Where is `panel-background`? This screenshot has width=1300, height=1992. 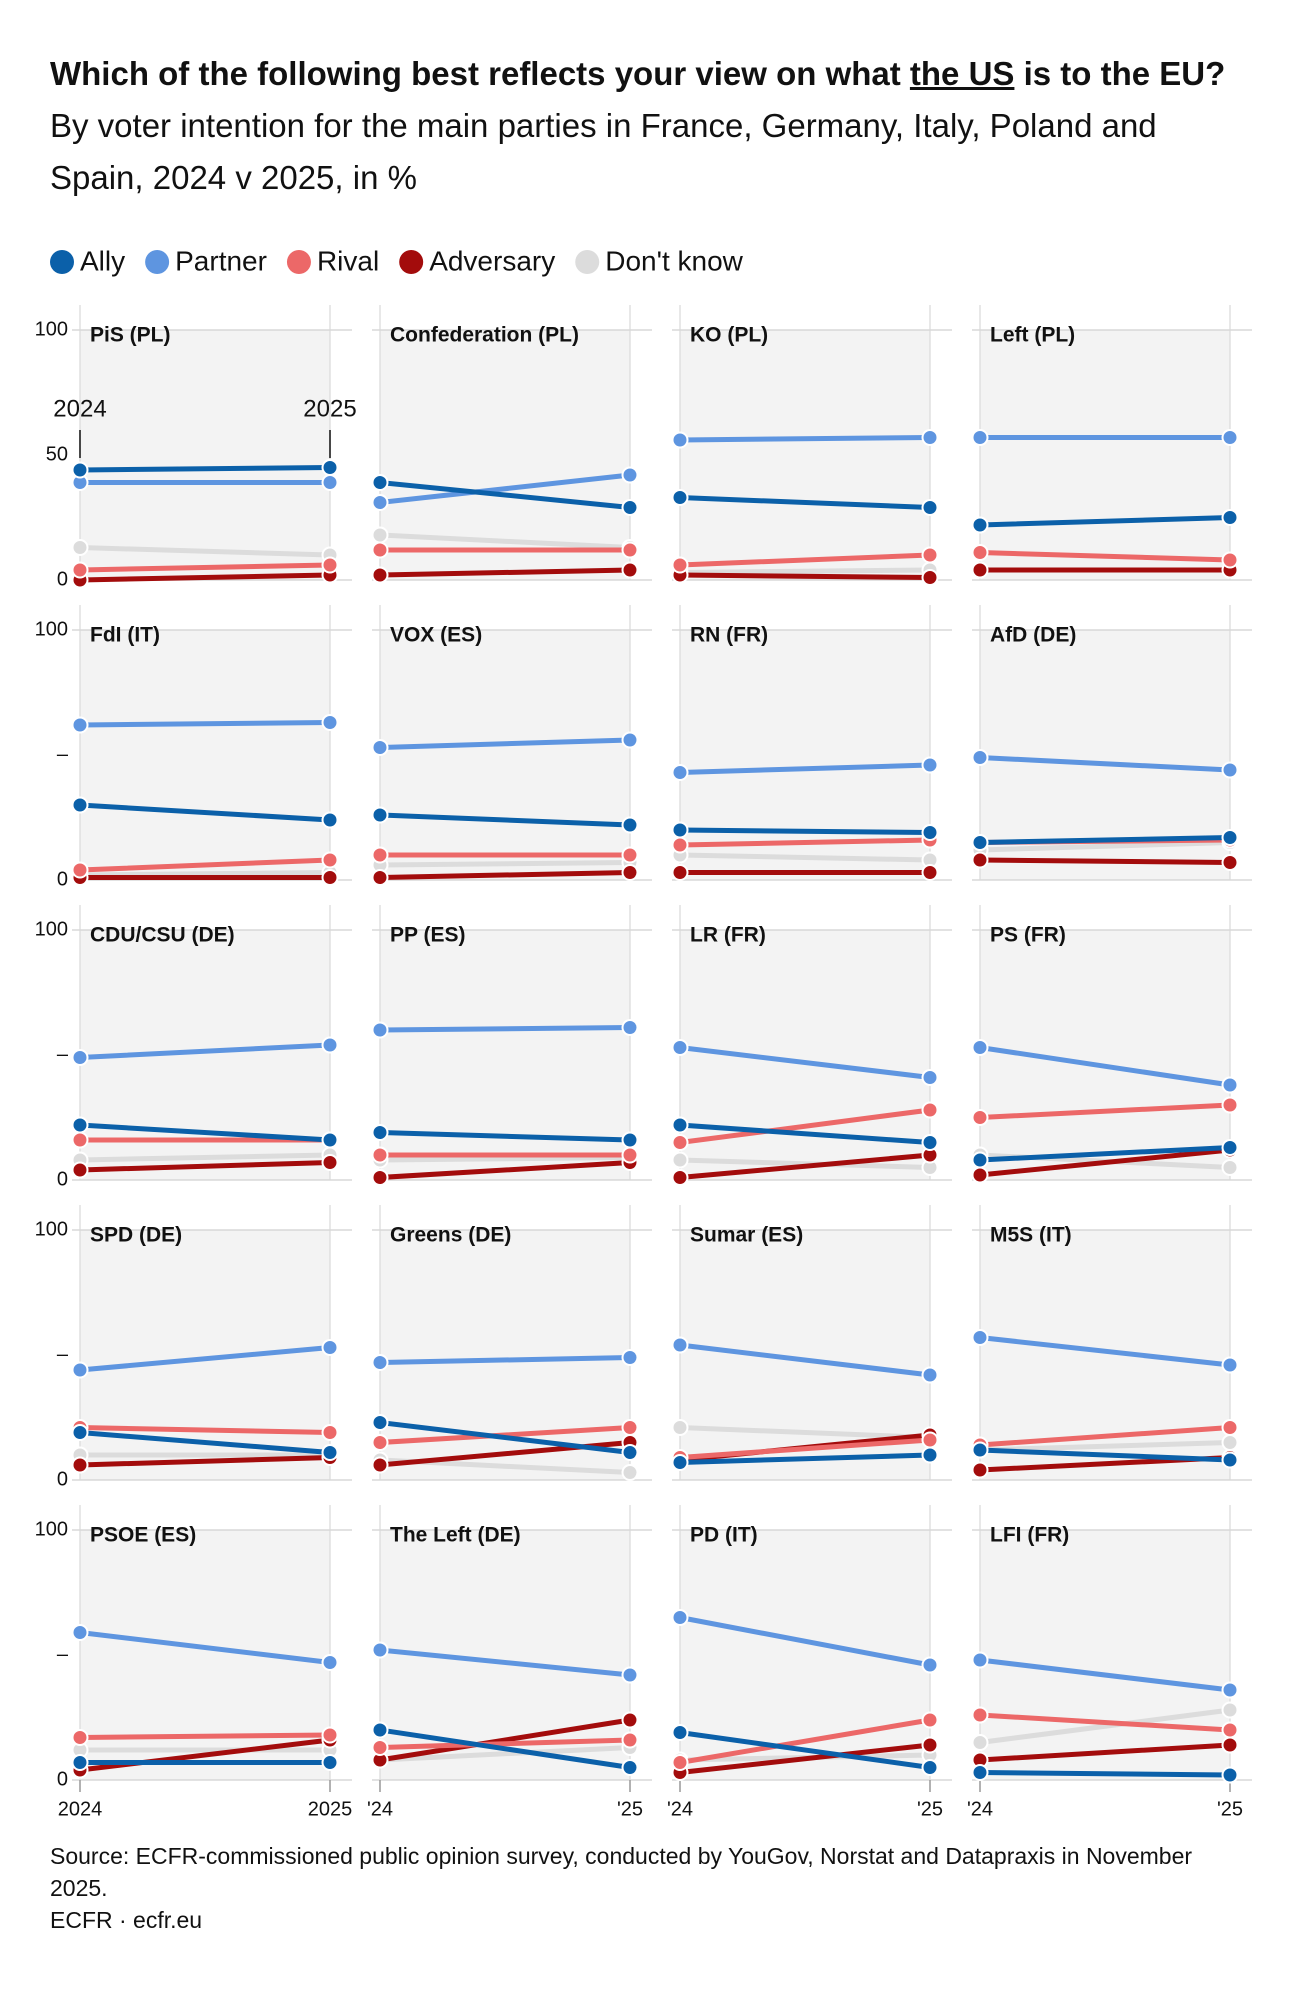
panel-background is located at coordinates (1105, 455).